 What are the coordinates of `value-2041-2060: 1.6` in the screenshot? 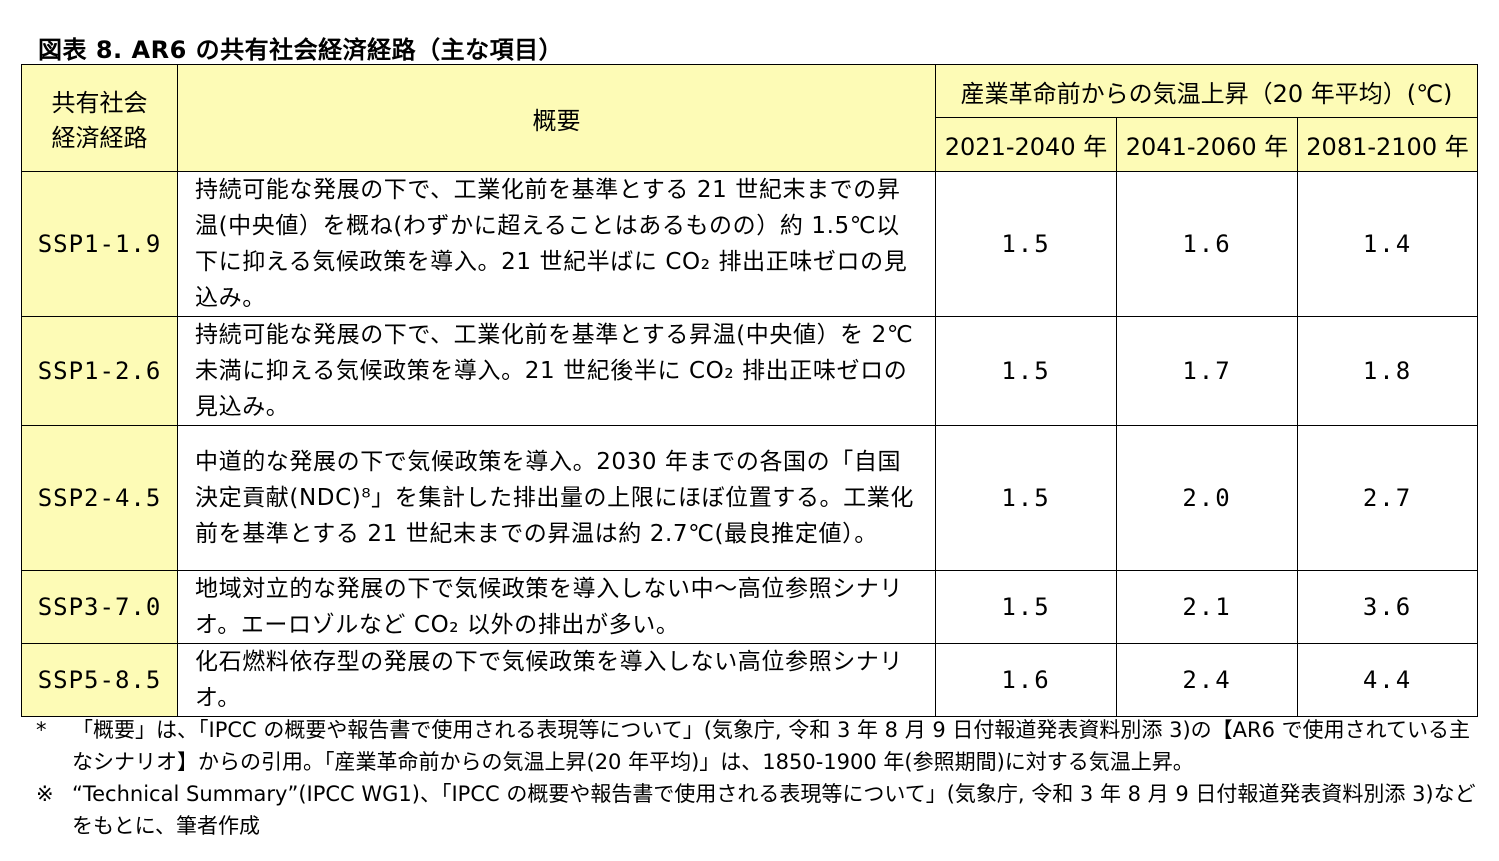 It's located at (1207, 244).